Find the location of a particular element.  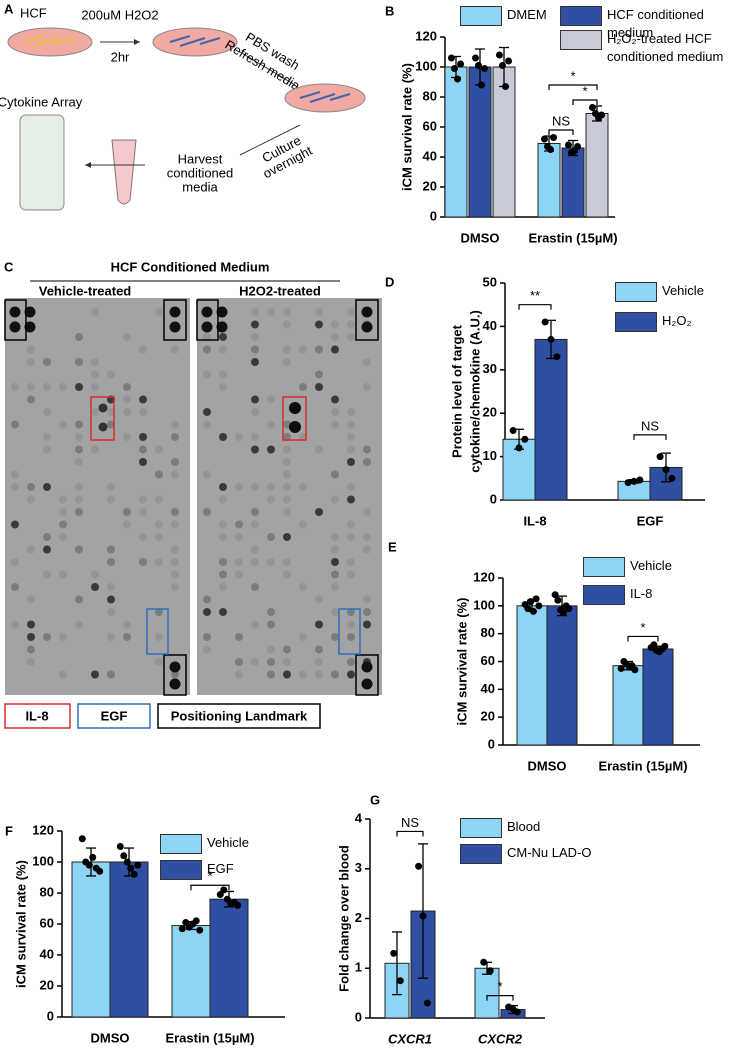

y-tick-label: 2 is located at coordinates (358, 917).